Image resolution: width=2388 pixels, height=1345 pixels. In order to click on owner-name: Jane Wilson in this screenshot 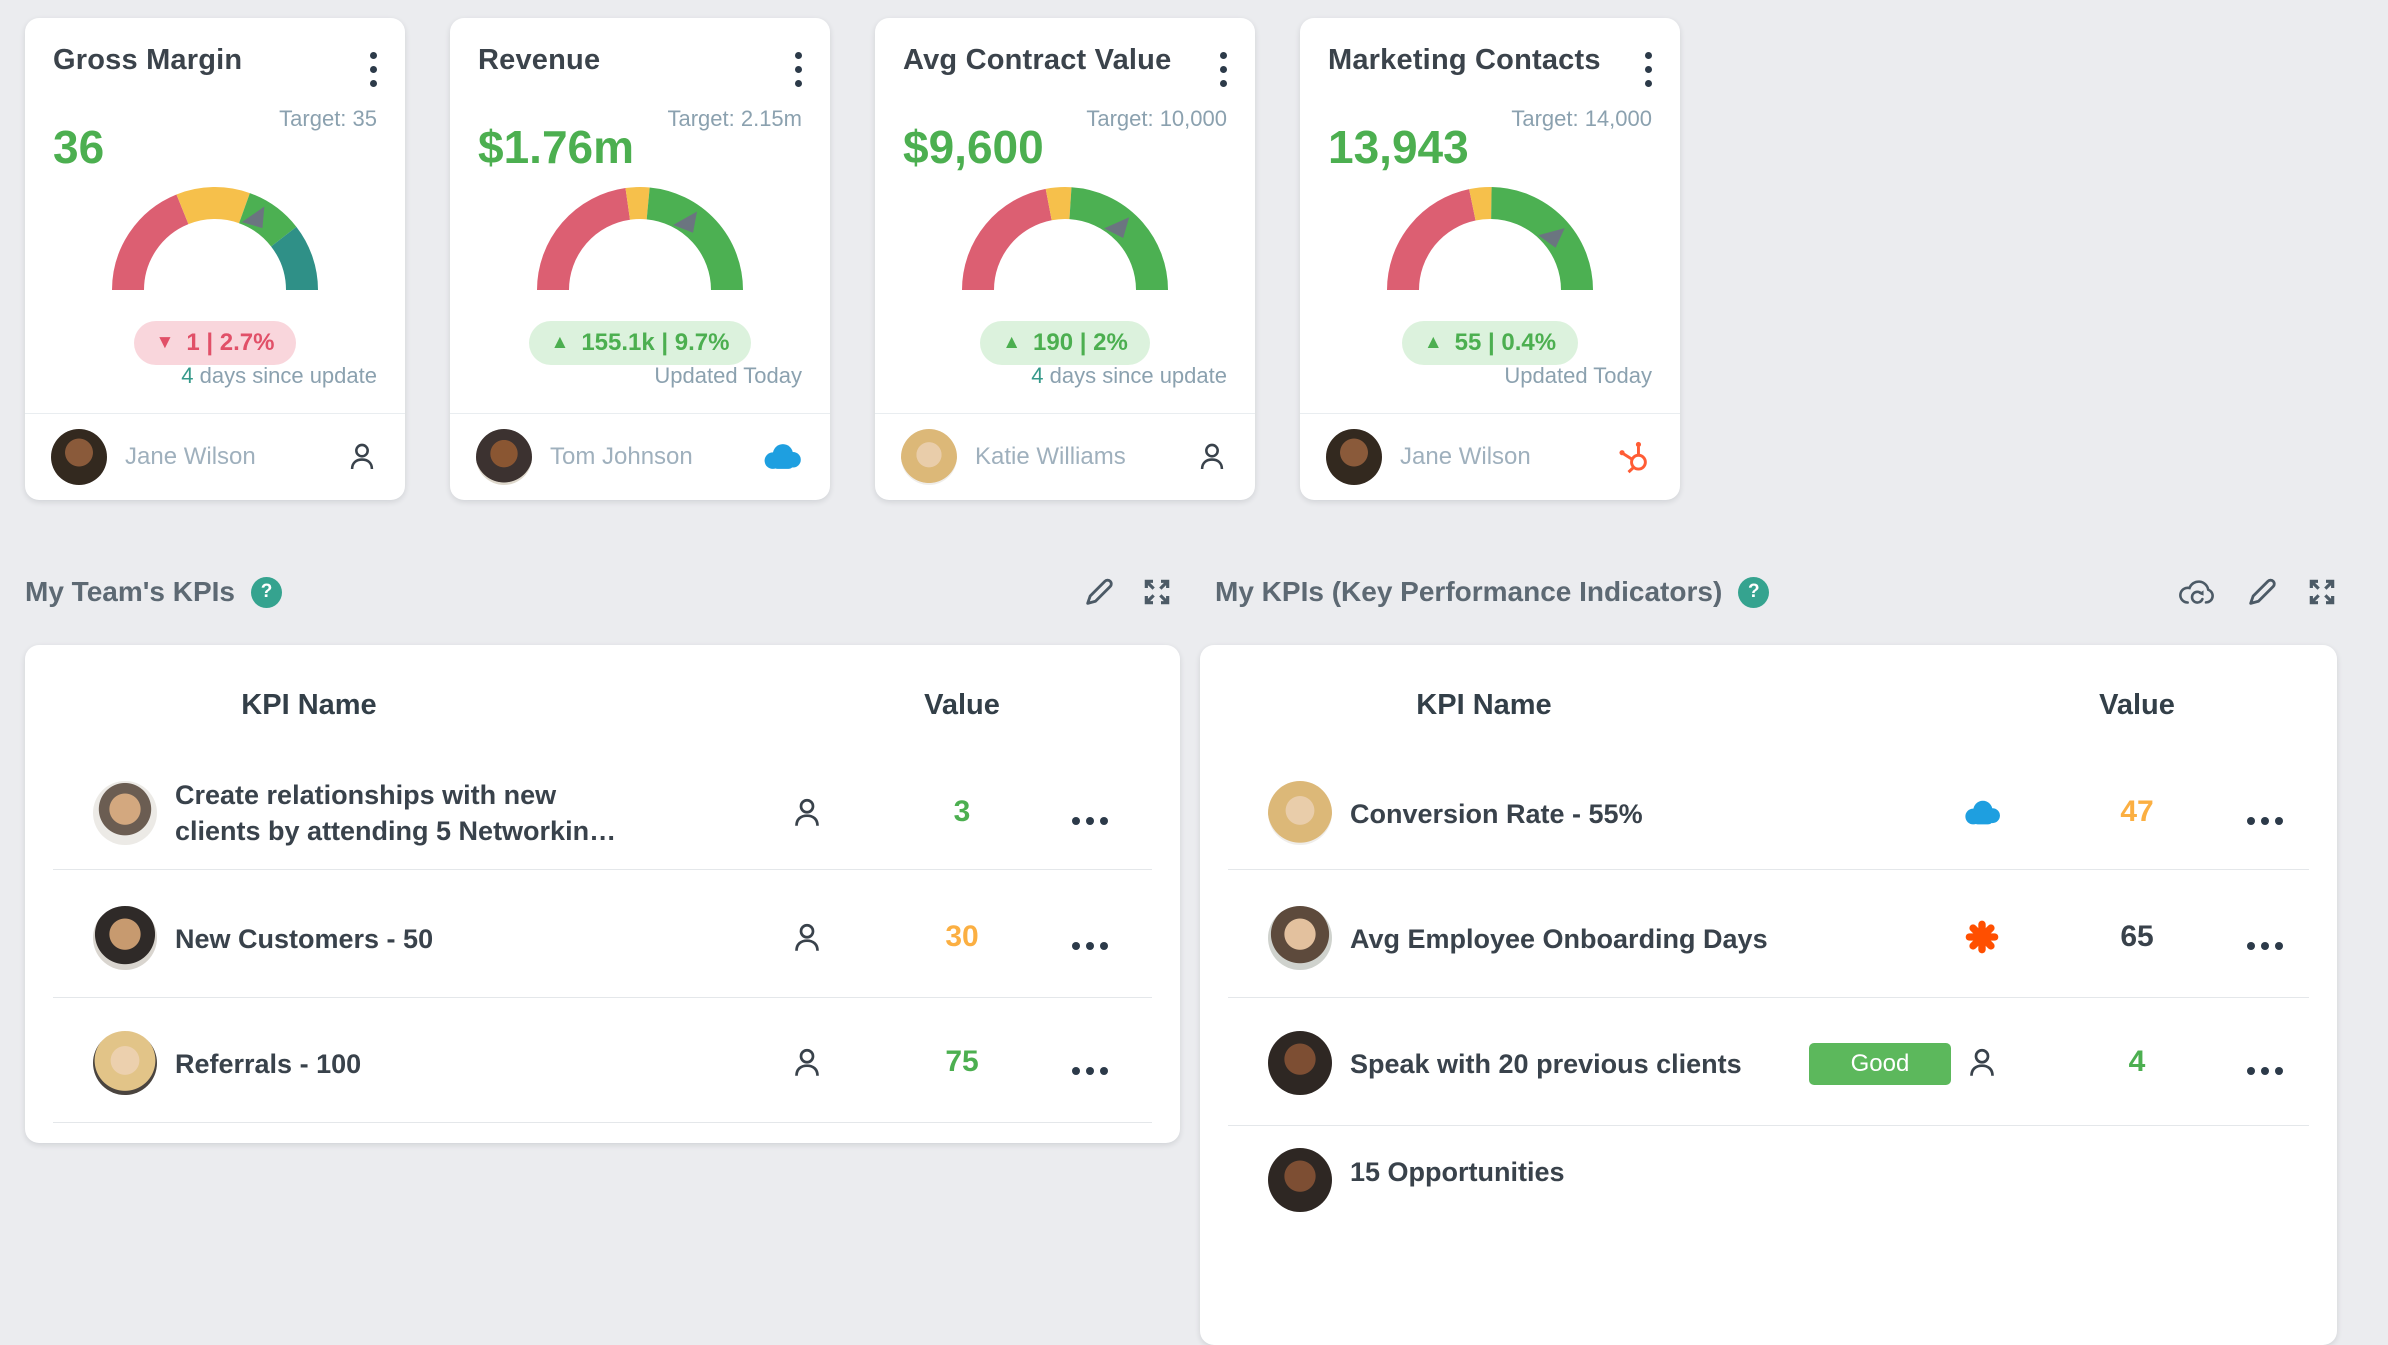, I will do `click(190, 456)`.